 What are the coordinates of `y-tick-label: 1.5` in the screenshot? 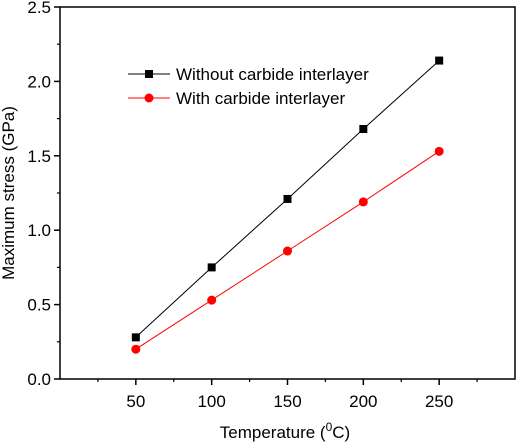 It's located at (39, 156).